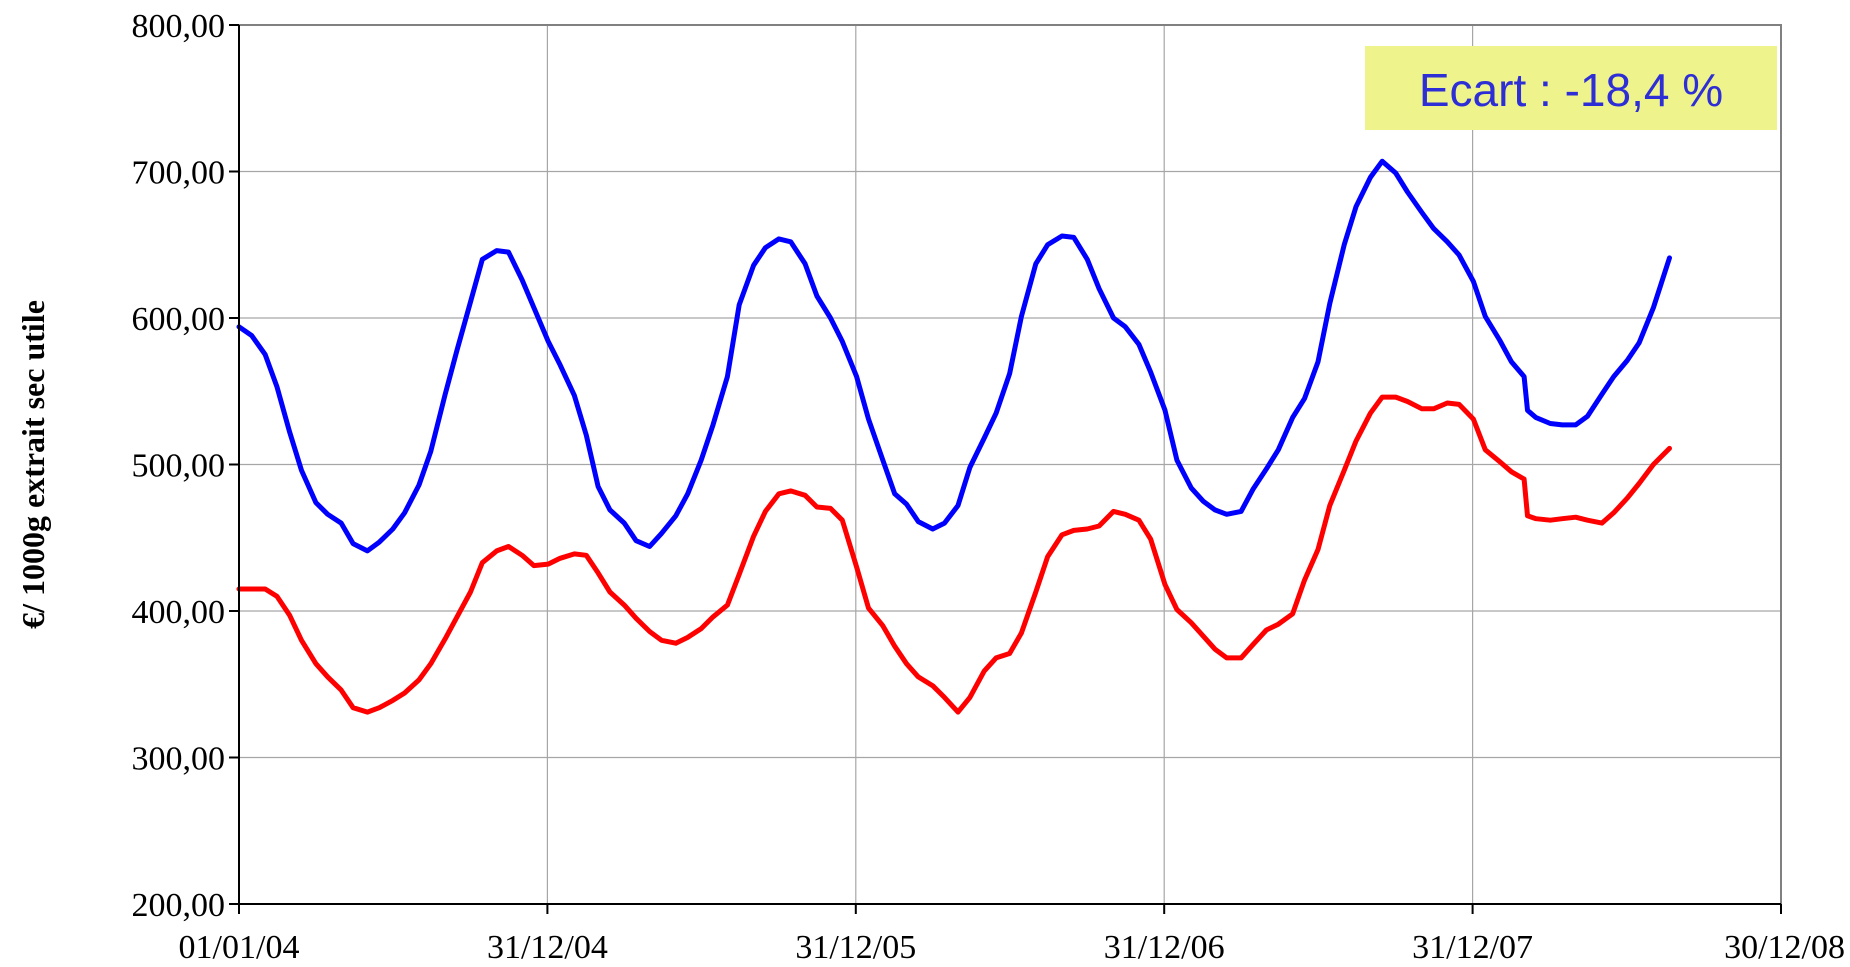 This screenshot has width=1850, height=967. I want to click on y-tick-label: 800,00, so click(179, 26).